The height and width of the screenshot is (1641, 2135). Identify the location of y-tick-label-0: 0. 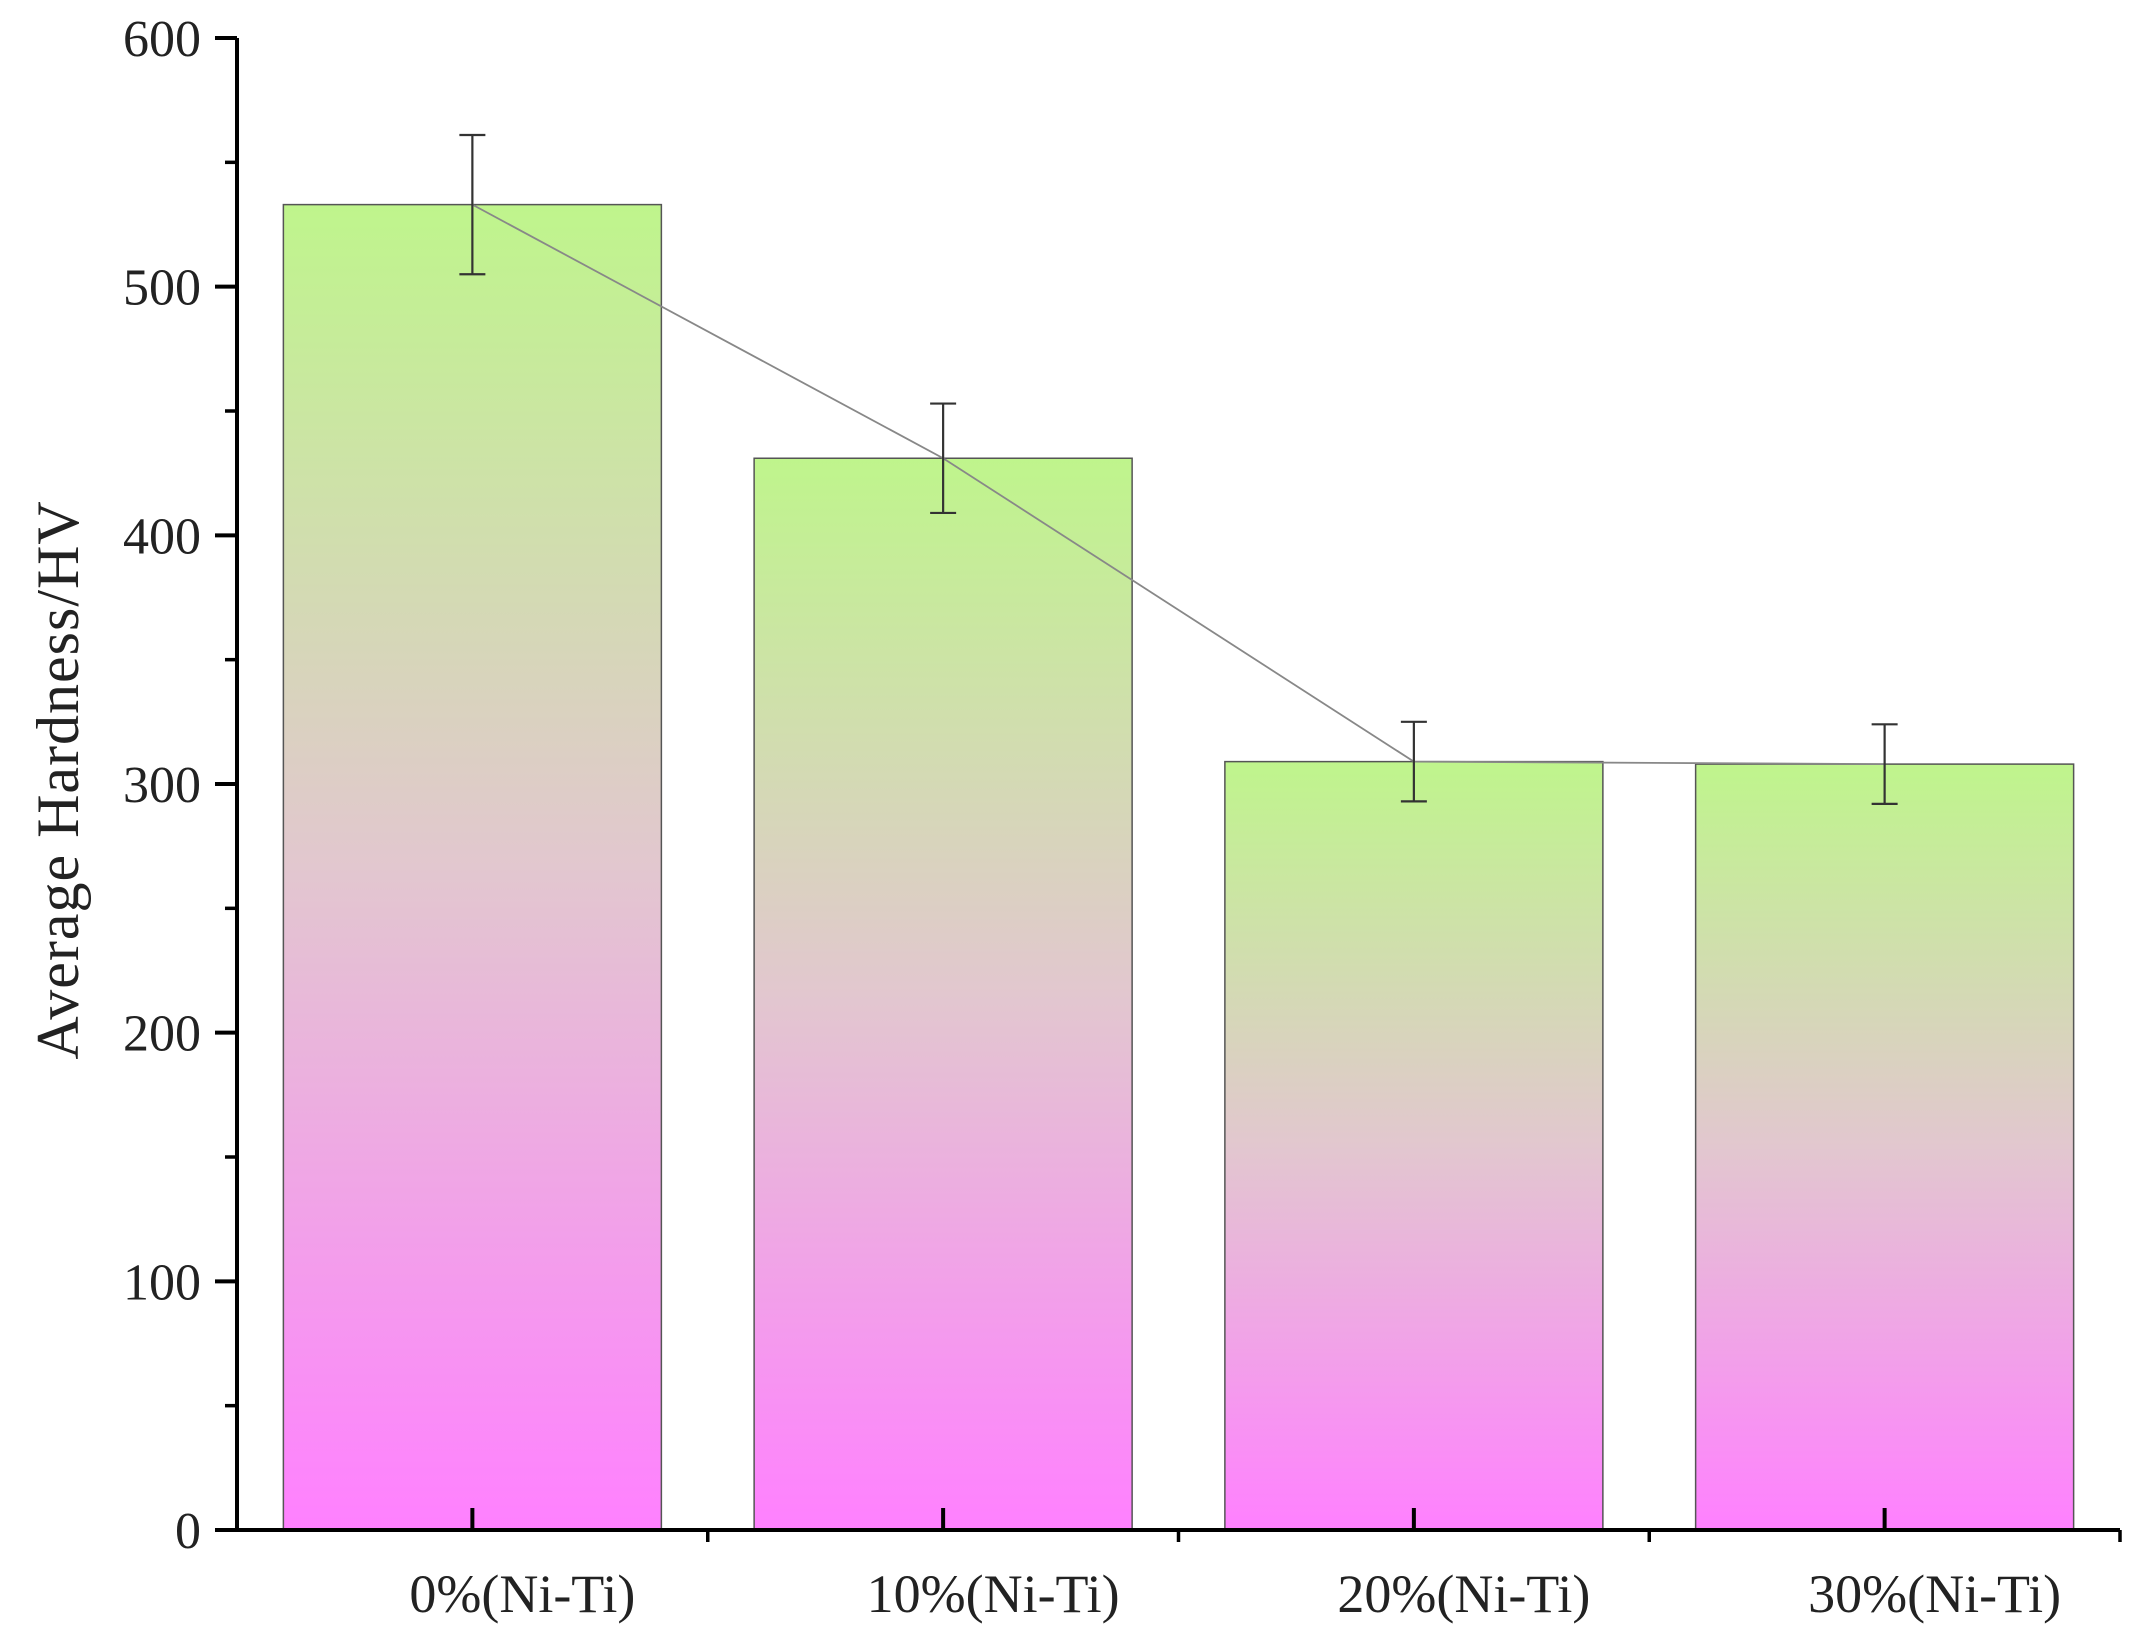
(188, 1531).